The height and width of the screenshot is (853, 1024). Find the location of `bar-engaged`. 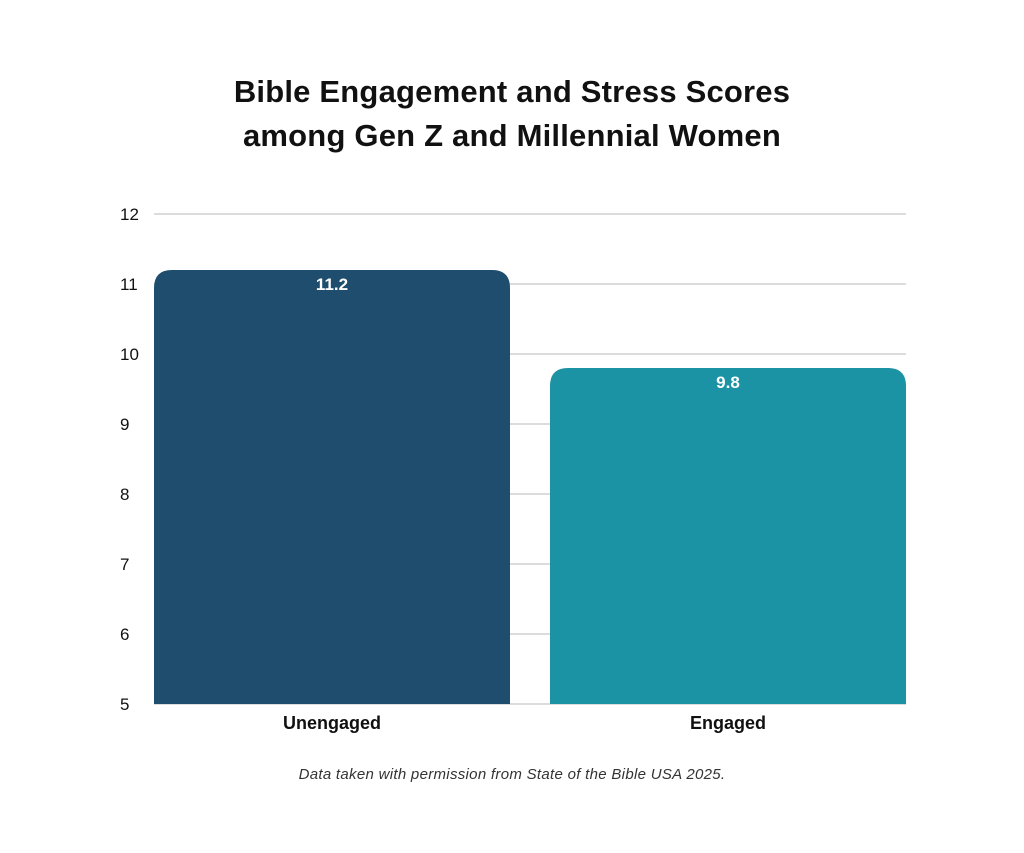

bar-engaged is located at coordinates (728, 536).